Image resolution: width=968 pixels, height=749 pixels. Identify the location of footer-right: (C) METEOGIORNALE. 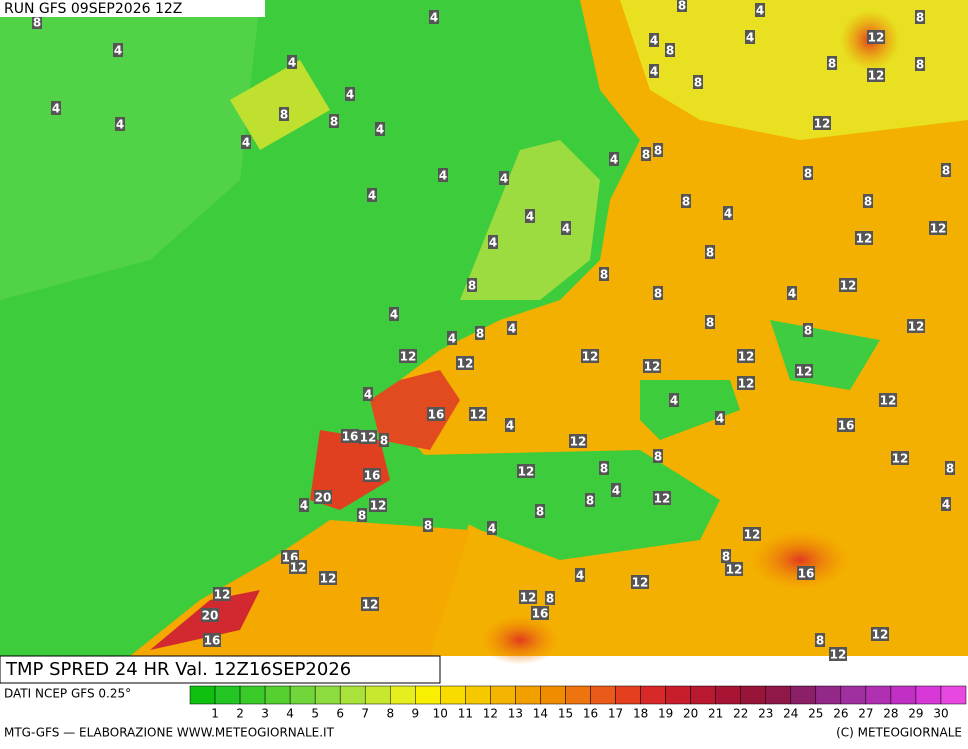
(899, 733).